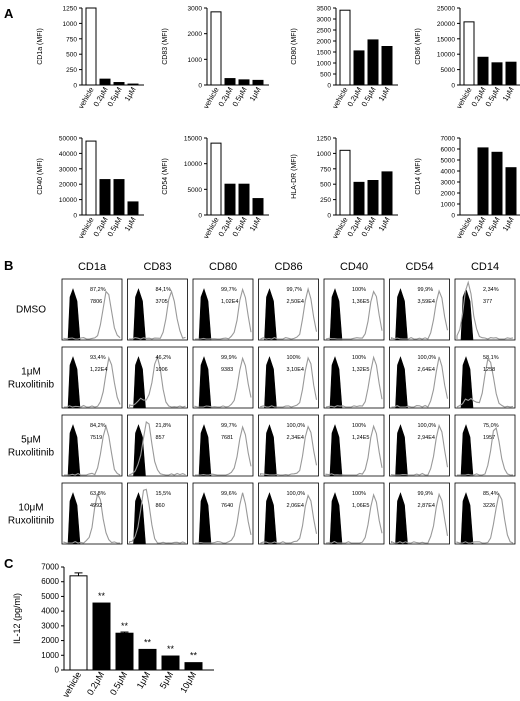 This screenshot has width=520, height=701. Describe the element at coordinates (426, 302) in the screenshot. I see `mfi-label: 3,59E4` at that location.